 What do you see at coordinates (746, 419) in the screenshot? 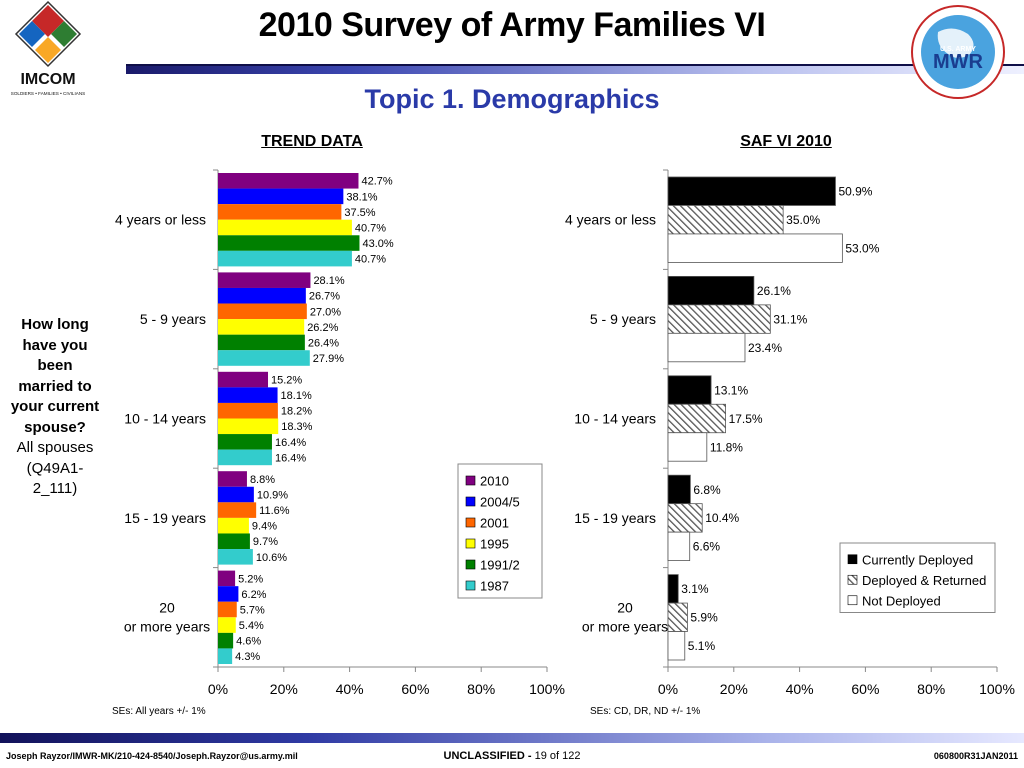
I see `data-label: 17.5%` at bounding box center [746, 419].